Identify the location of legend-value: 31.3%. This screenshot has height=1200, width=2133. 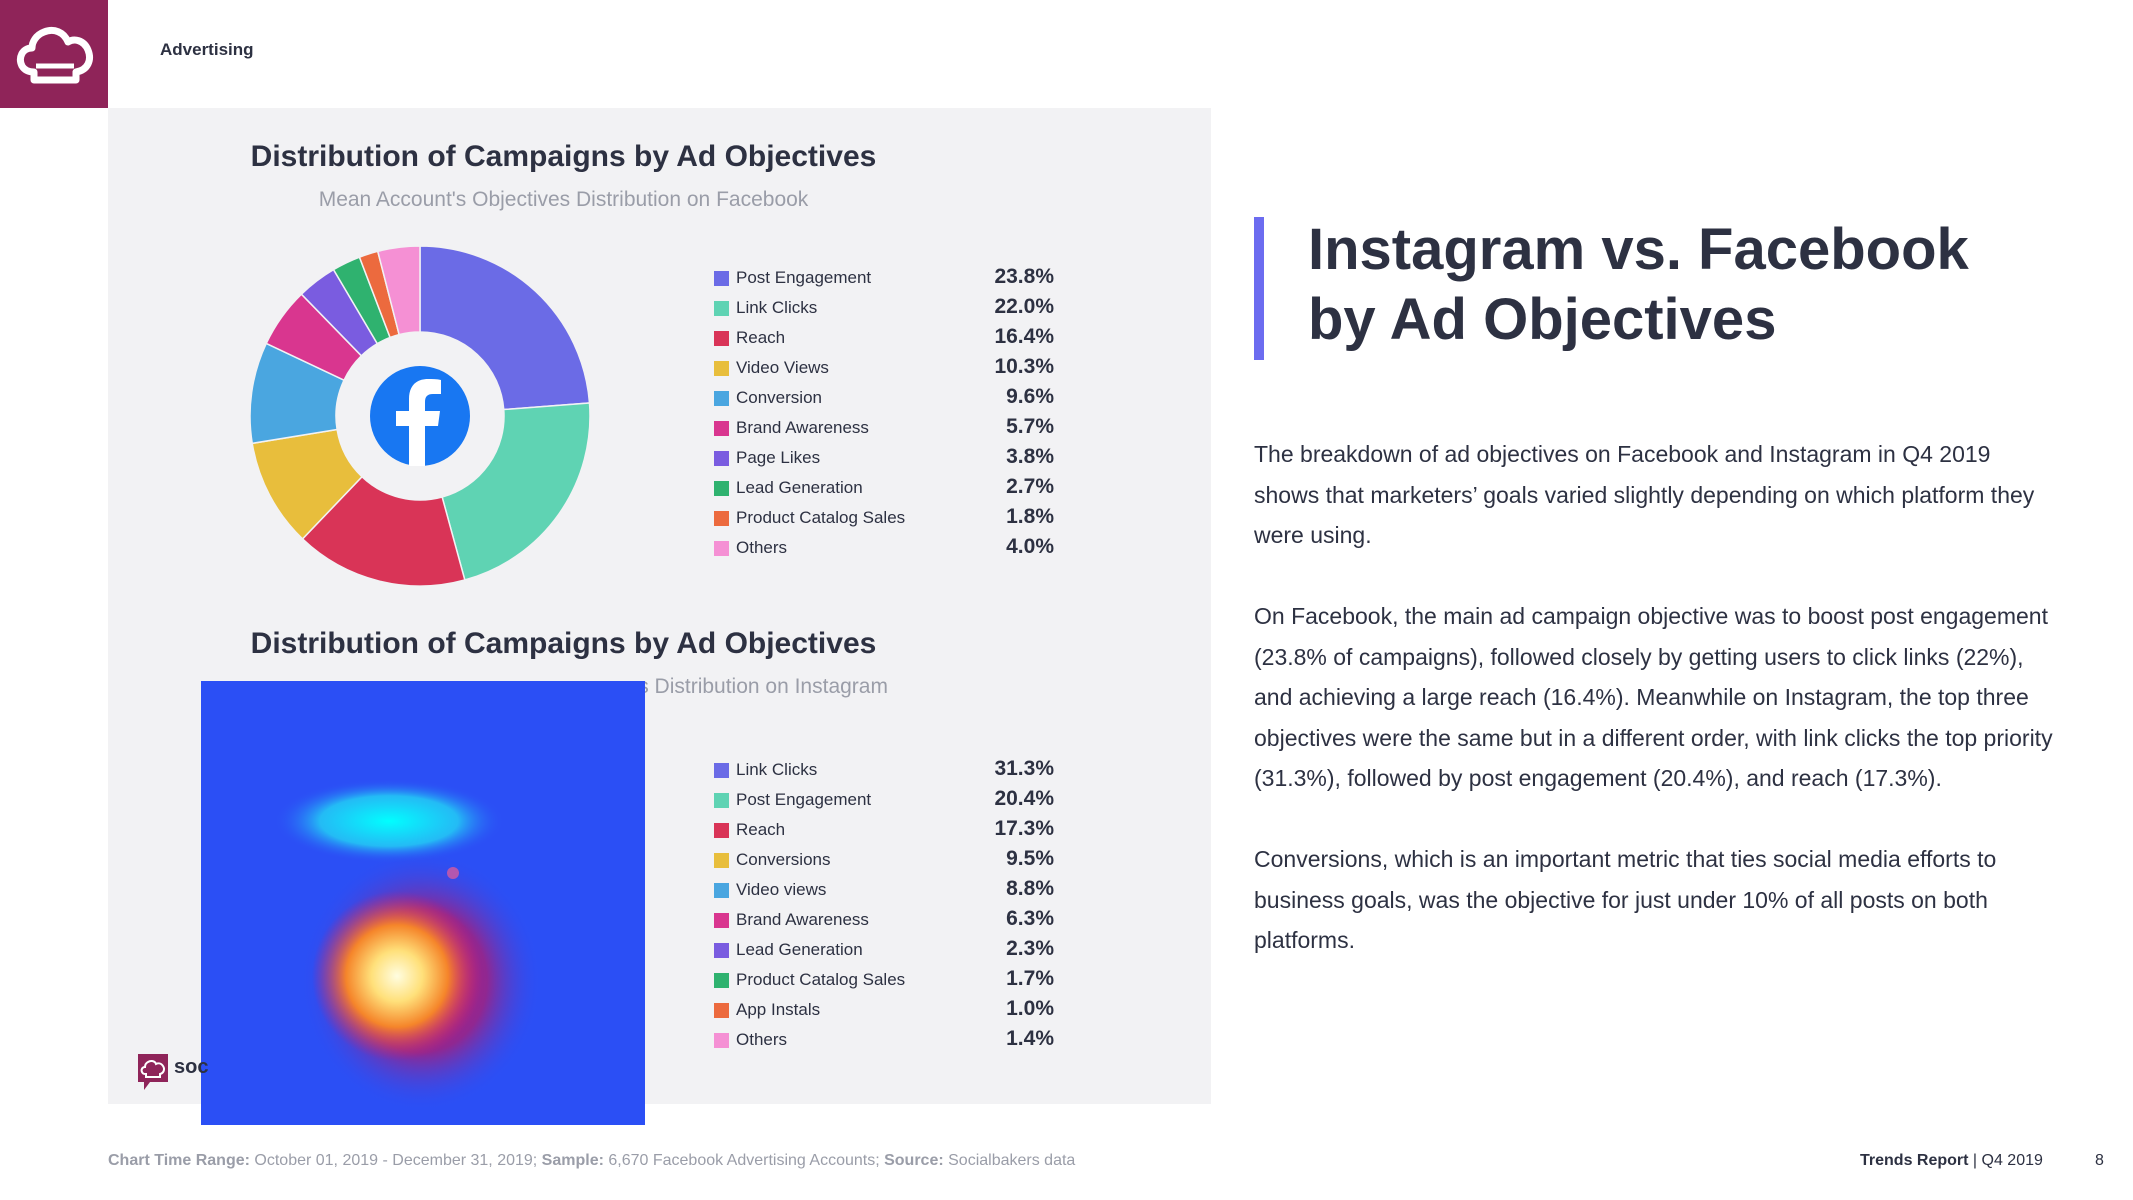
(1024, 768).